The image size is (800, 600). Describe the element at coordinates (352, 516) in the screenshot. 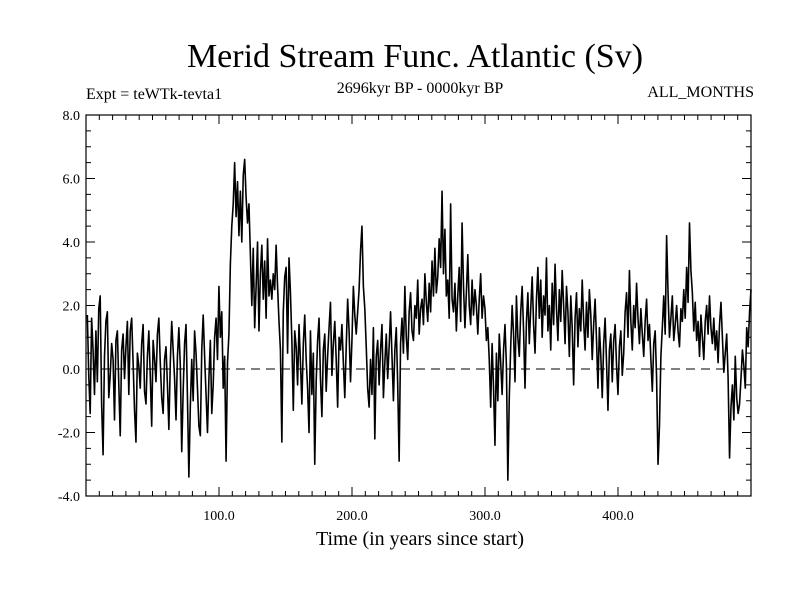

I see `x-tick-label: 200.0` at that location.